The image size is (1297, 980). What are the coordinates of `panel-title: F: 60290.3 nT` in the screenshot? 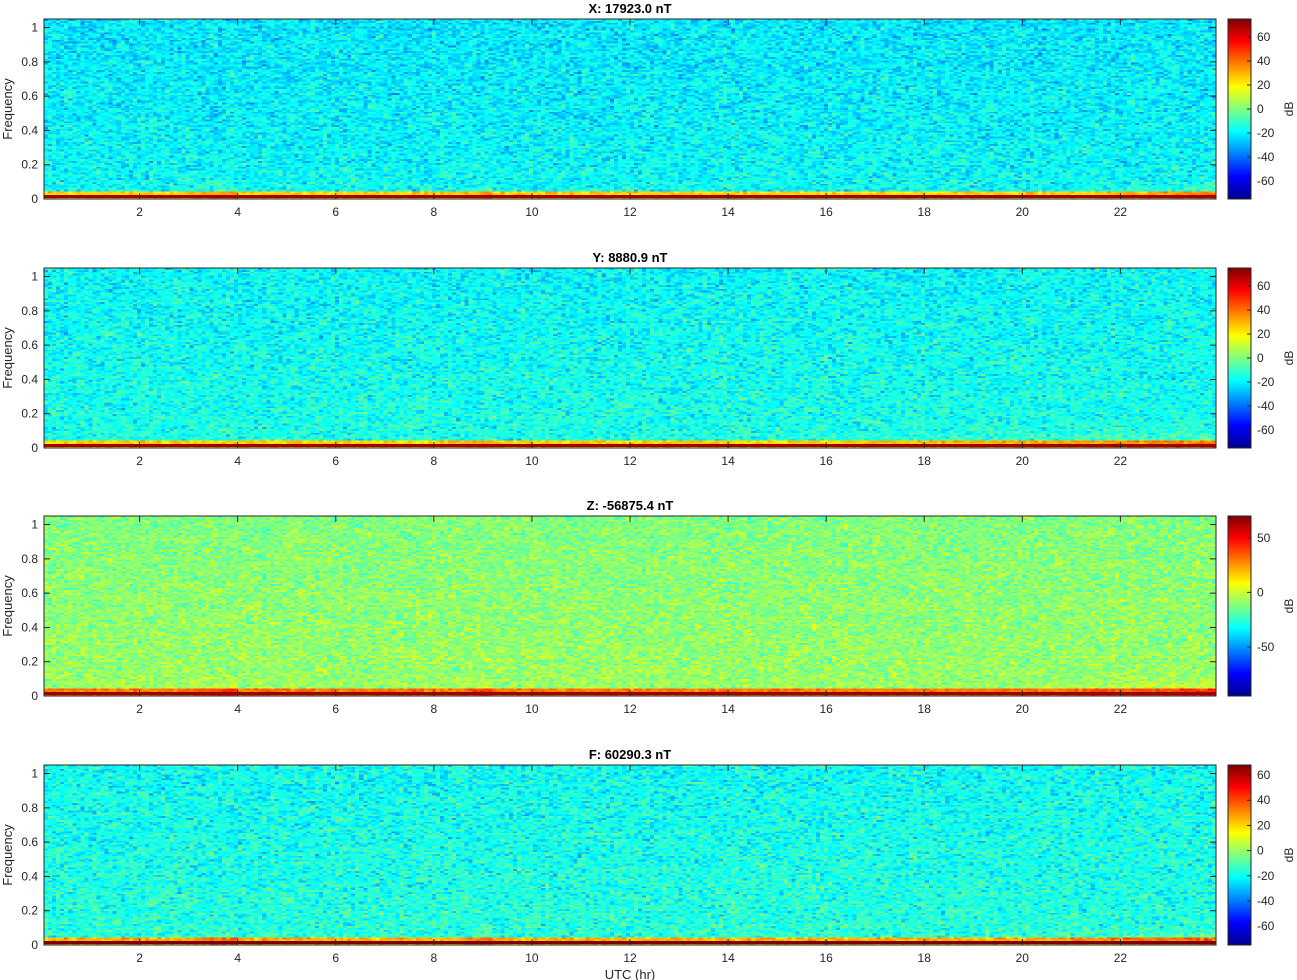 It's located at (630, 754).